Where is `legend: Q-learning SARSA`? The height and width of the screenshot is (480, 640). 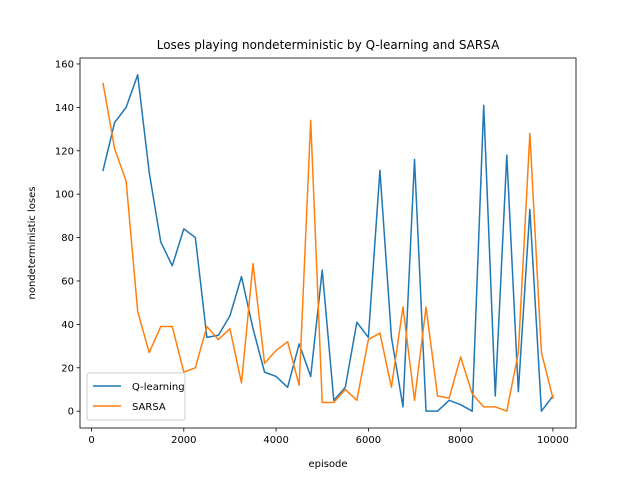
legend: Q-learning SARSA is located at coordinates (136, 396).